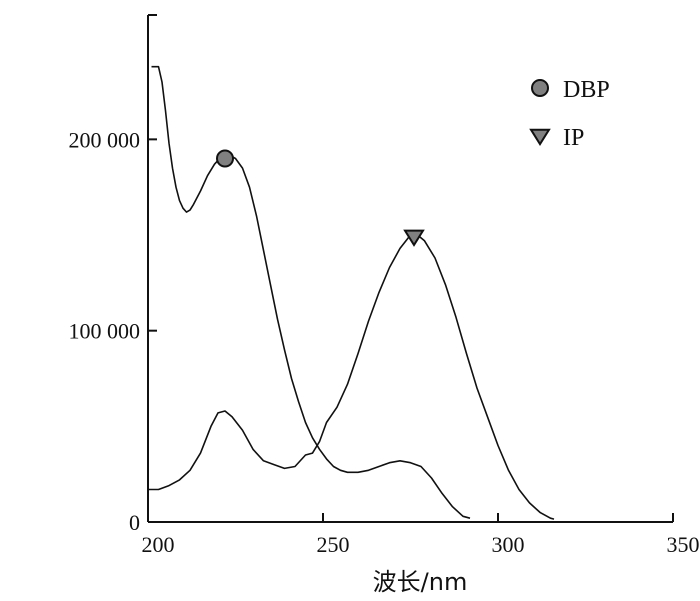 Image resolution: width=700 pixels, height=601 pixels. I want to click on series-marker-dbp, so click(225, 158).